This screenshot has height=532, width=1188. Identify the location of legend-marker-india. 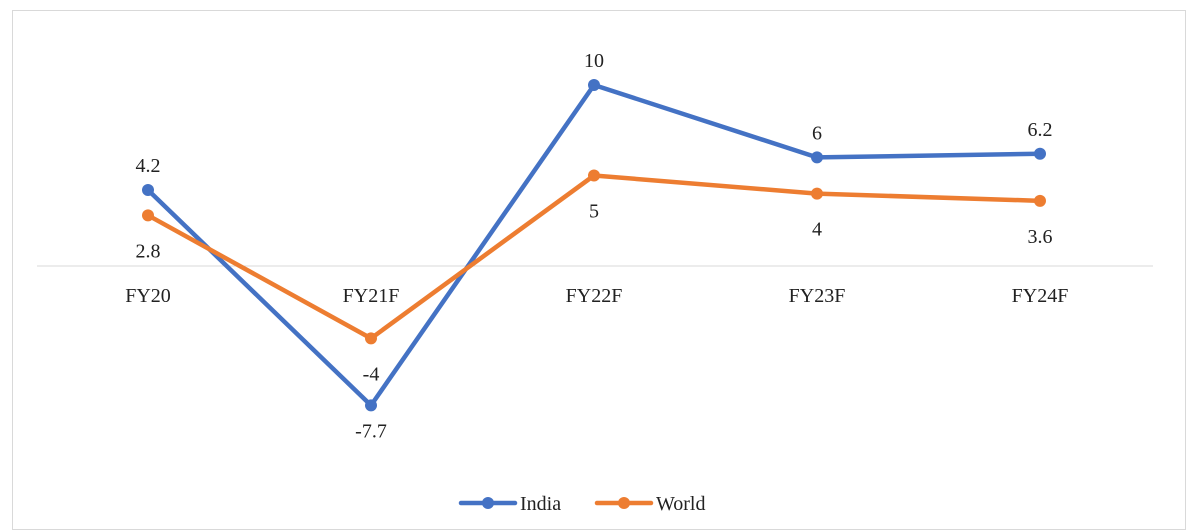
(488, 503).